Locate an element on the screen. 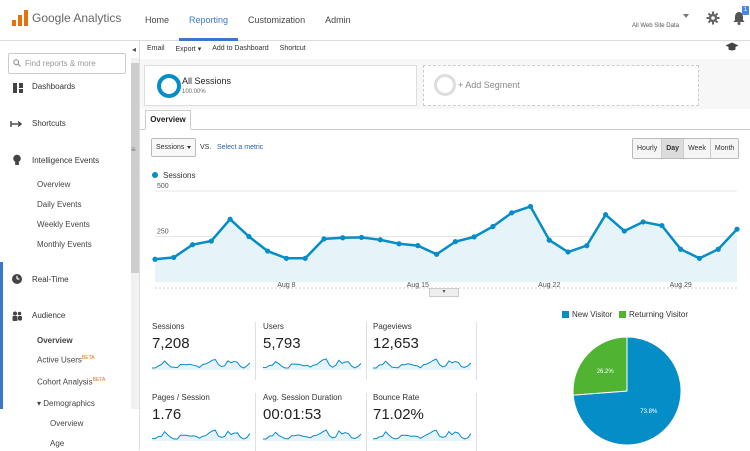 This screenshot has height=451, width=750. pie-slice is located at coordinates (600, 366).